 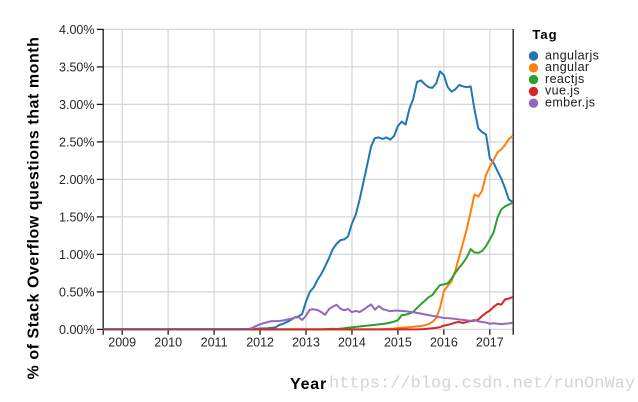 I want to click on svg-text: 2.00%, so click(x=76, y=180).